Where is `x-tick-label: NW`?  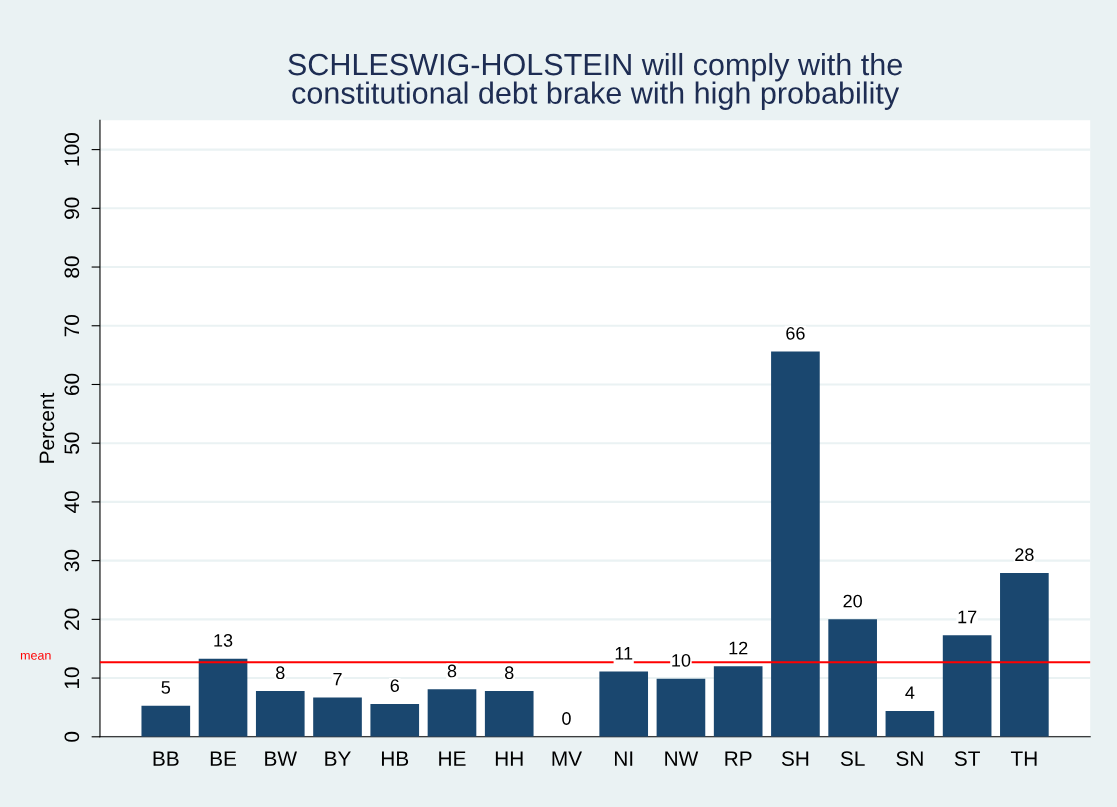 x-tick-label: NW is located at coordinates (682, 758).